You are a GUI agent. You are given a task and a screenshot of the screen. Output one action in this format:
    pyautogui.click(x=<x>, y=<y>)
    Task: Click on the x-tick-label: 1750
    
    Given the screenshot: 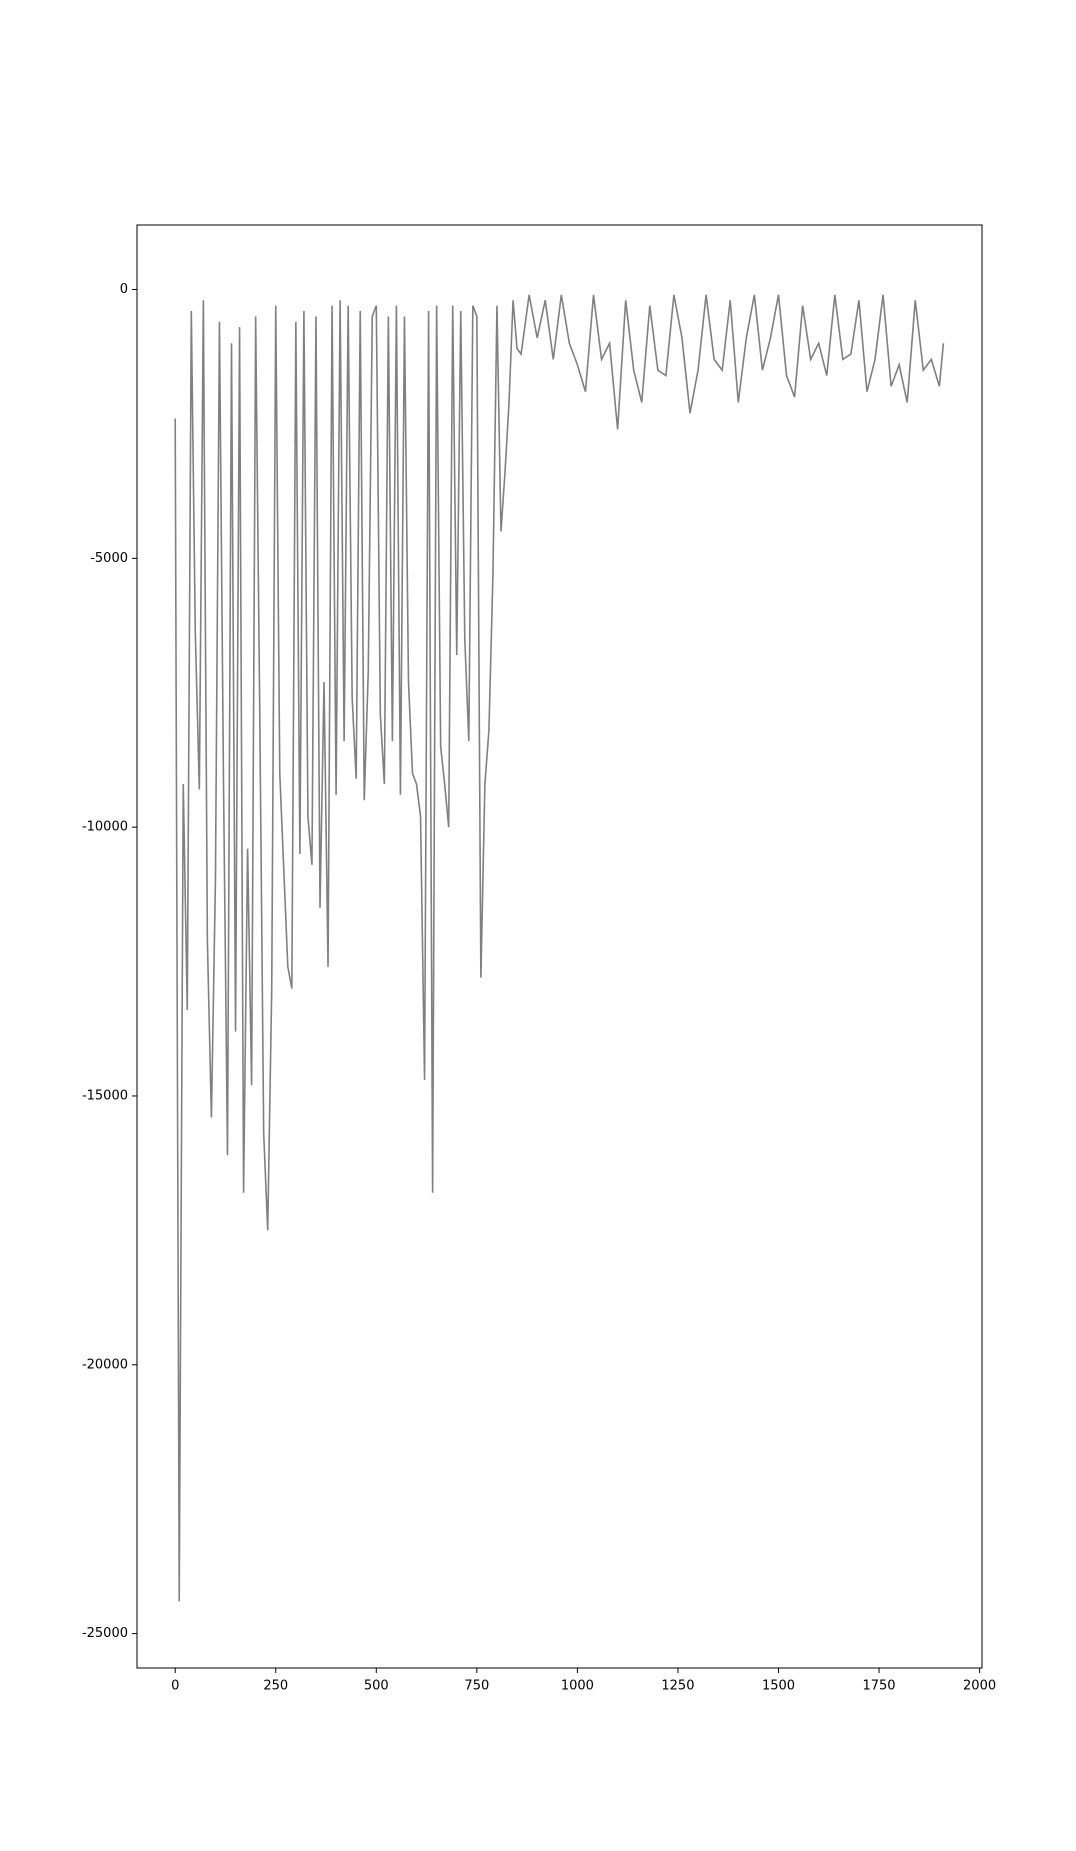 What is the action you would take?
    pyautogui.click(x=878, y=1686)
    